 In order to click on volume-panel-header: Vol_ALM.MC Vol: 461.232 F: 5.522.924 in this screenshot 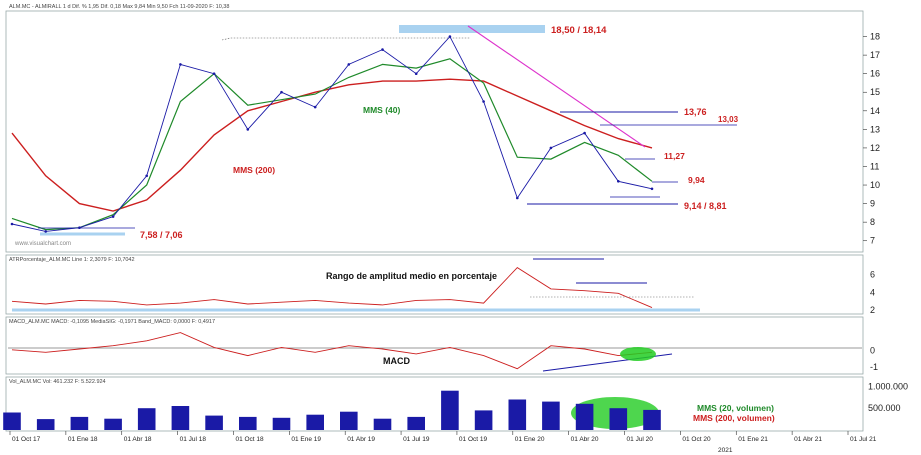, I will do `click(57, 382)`.